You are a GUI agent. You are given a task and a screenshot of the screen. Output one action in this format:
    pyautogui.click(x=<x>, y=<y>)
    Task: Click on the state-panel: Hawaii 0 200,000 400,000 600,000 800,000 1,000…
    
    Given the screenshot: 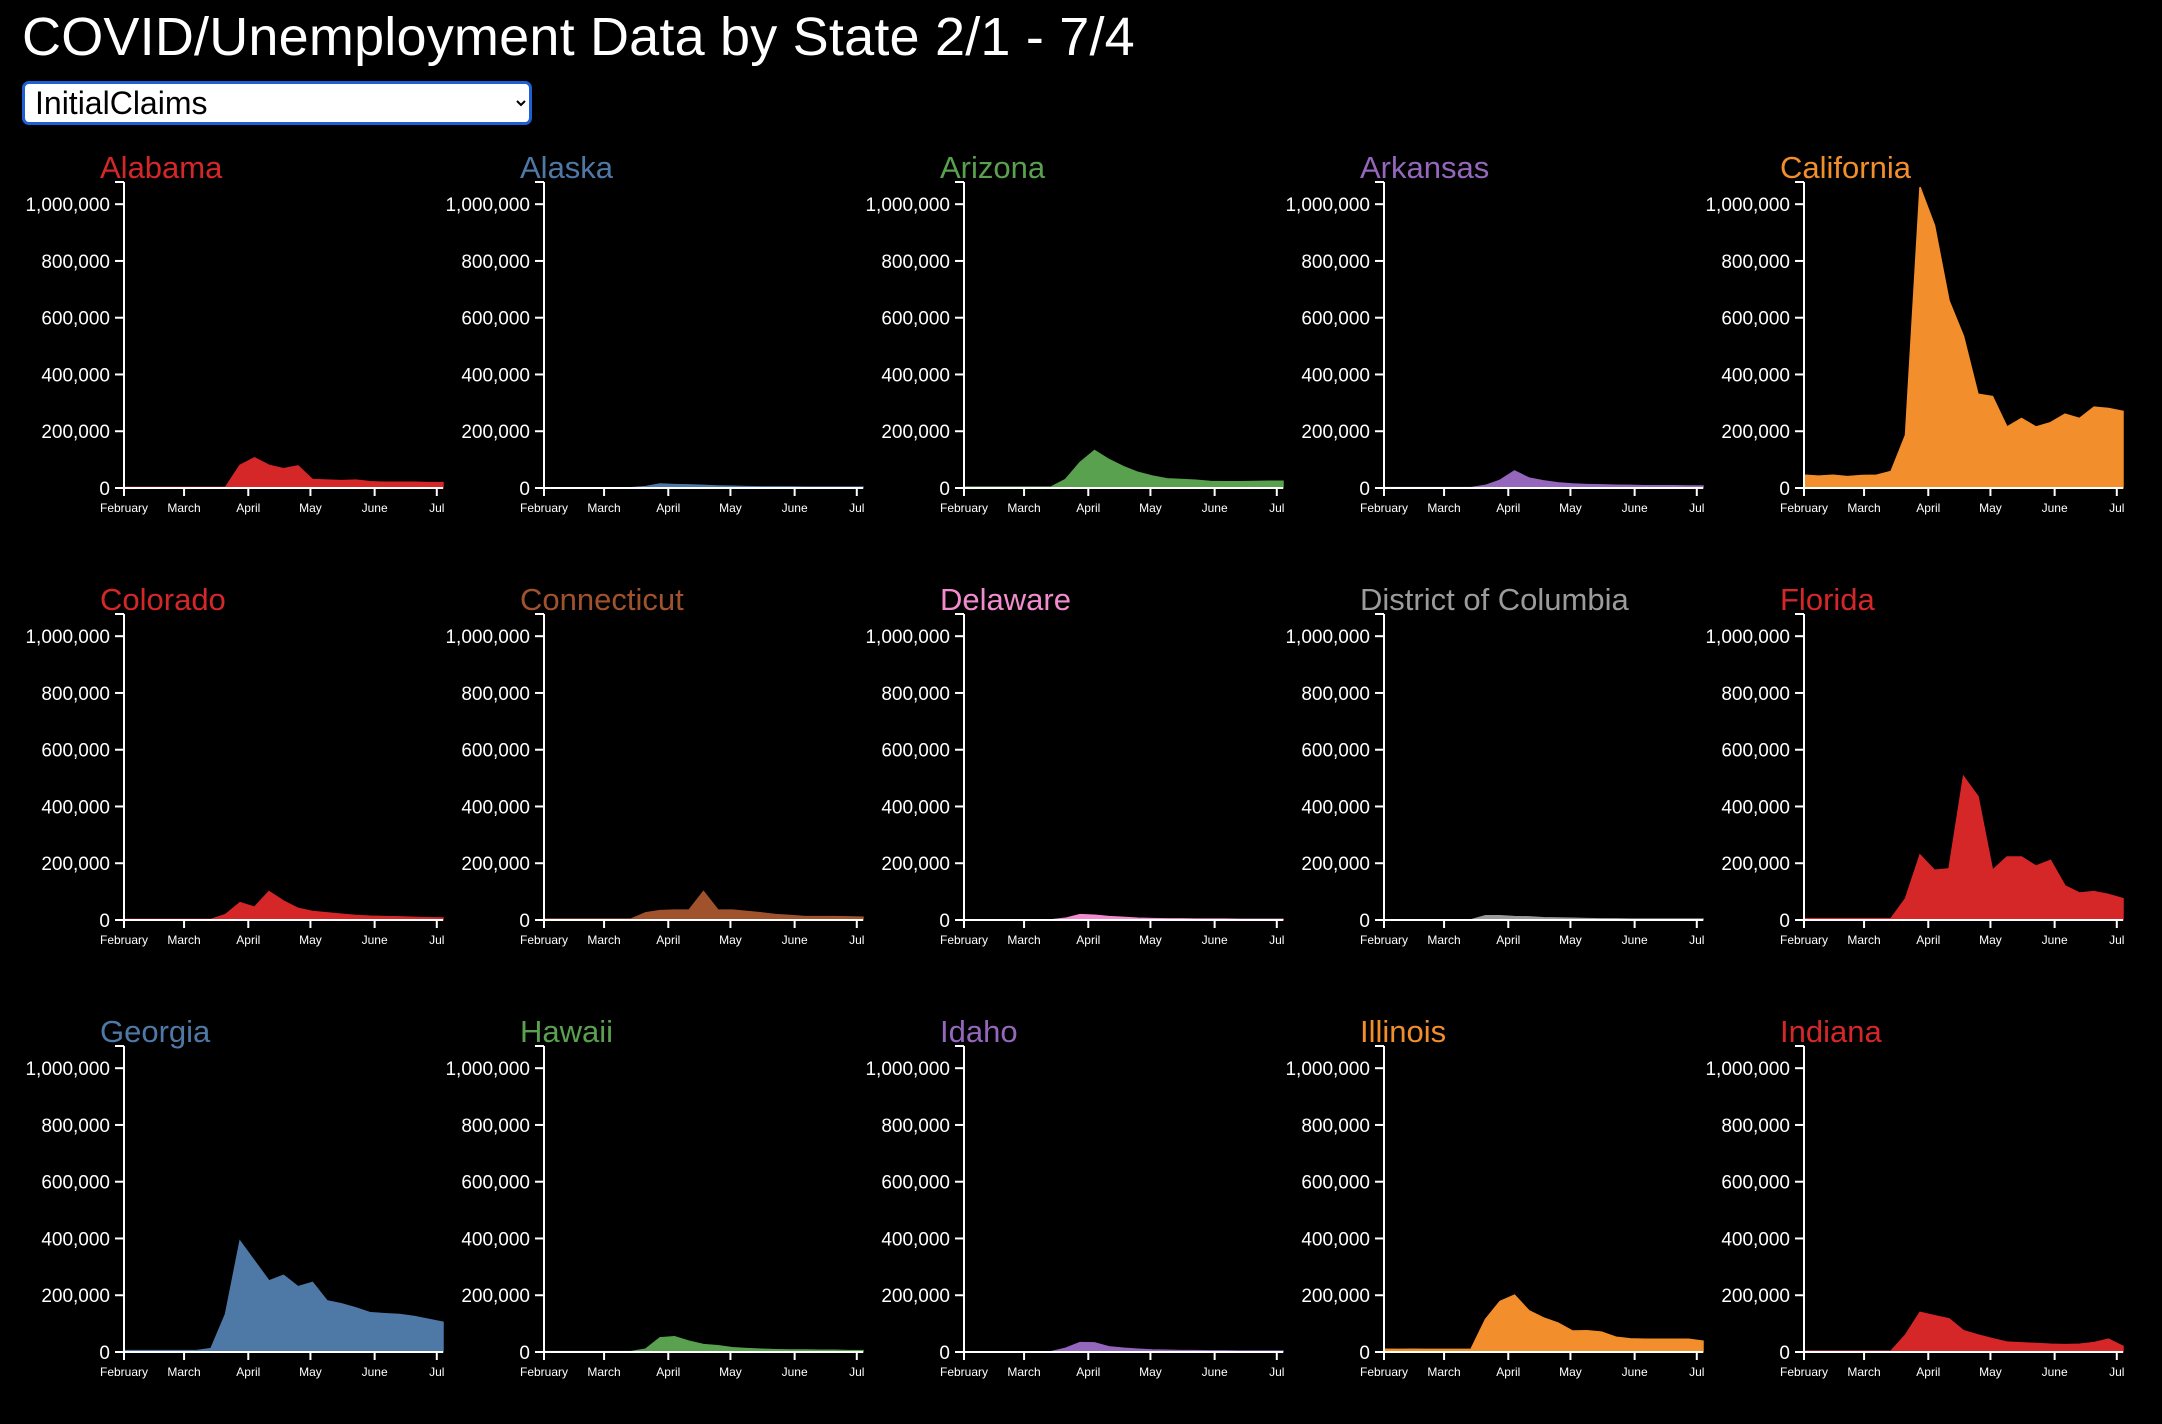 What is the action you would take?
    pyautogui.click(x=642, y=1219)
    